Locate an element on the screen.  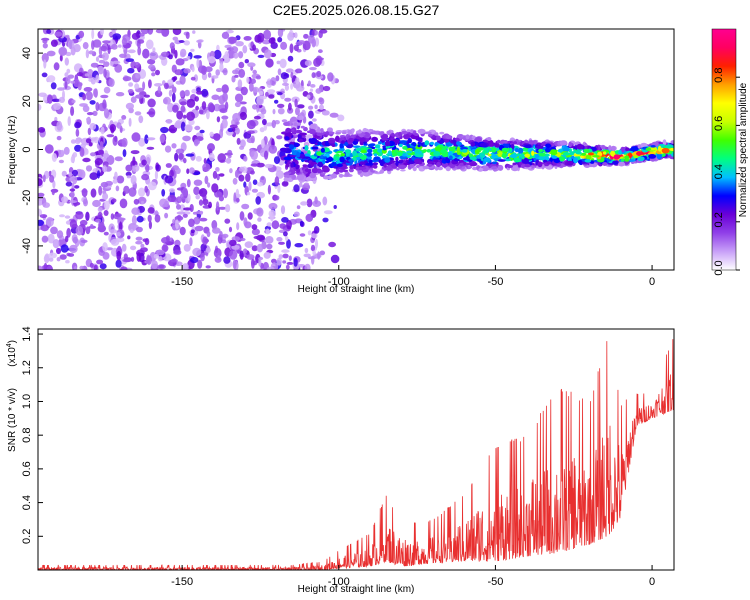
colorbar-tick-label: 0.4 is located at coordinates (719, 171).